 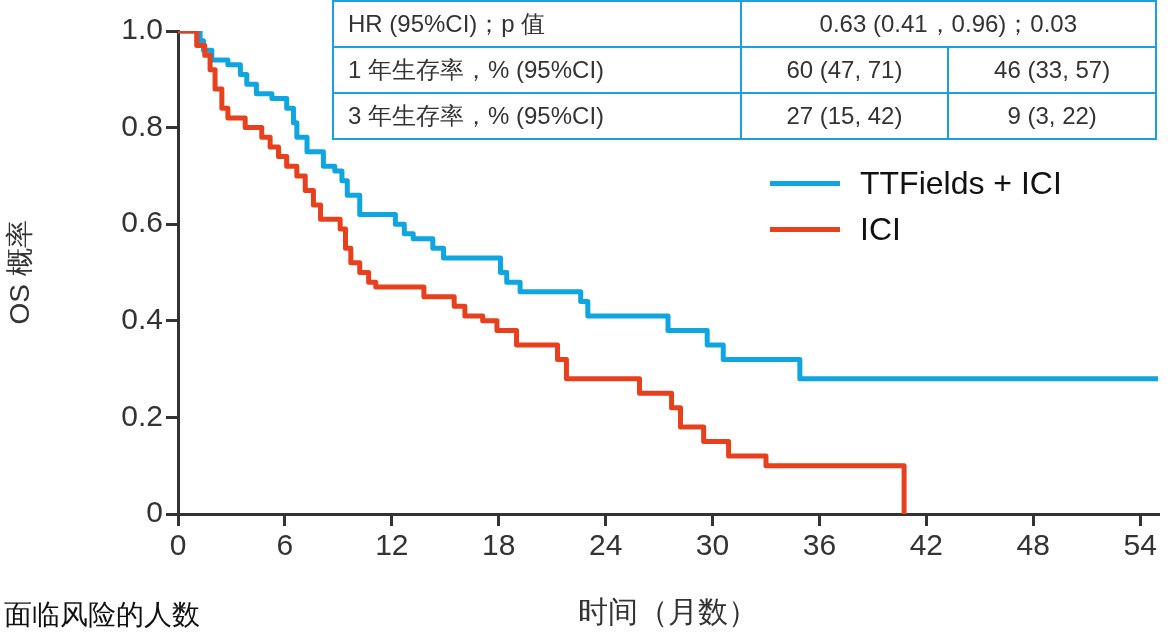 I want to click on y-axis-title: OS 概率, so click(x=19, y=272).